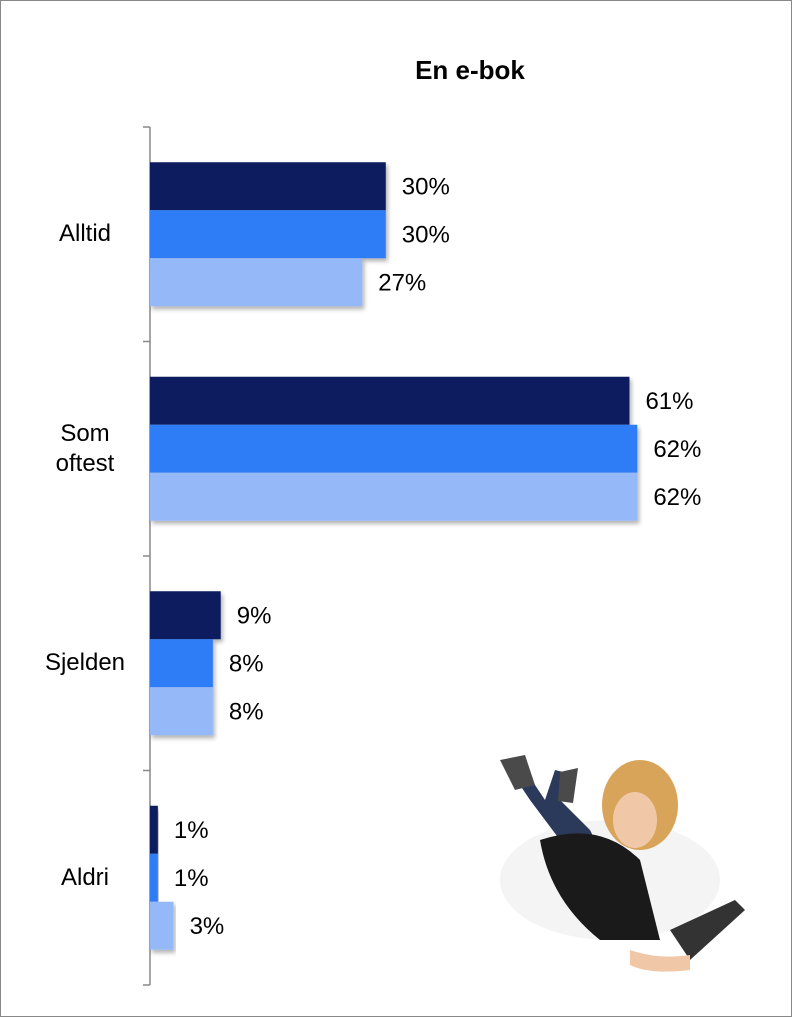 This screenshot has height=1017, width=792. What do you see at coordinates (254, 616) in the screenshot?
I see `value-label: 9%` at bounding box center [254, 616].